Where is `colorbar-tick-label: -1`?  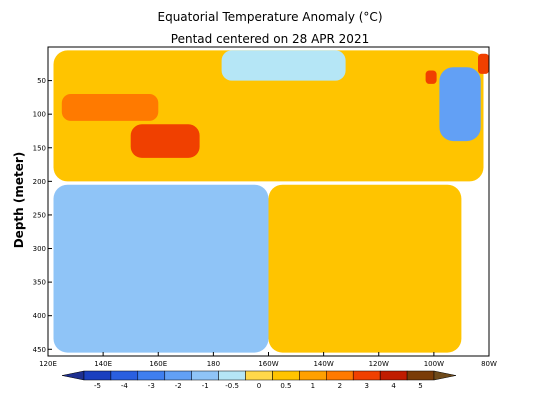 colorbar-tick-label: -1 is located at coordinates (205, 386).